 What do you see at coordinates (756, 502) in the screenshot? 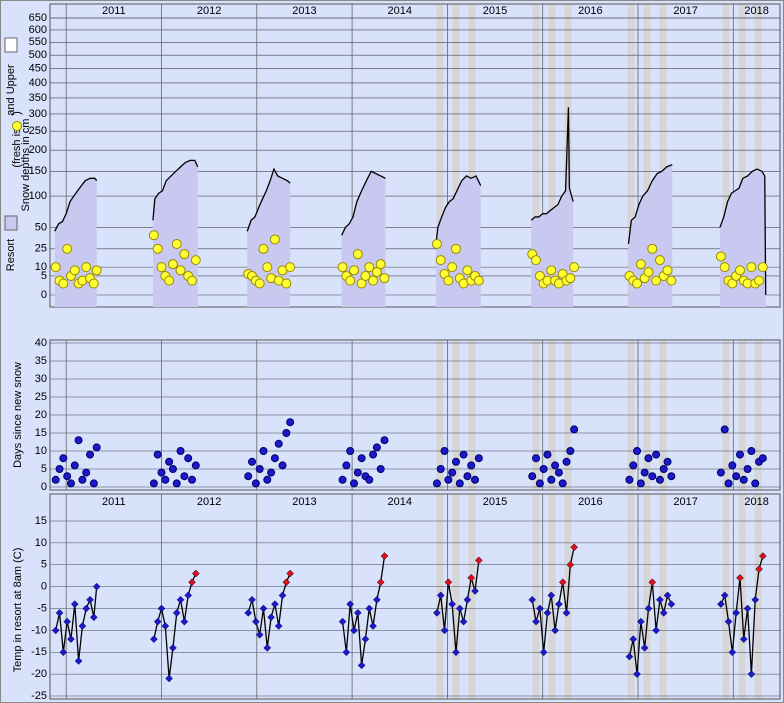
I see `year-label: 2018` at bounding box center [756, 502].